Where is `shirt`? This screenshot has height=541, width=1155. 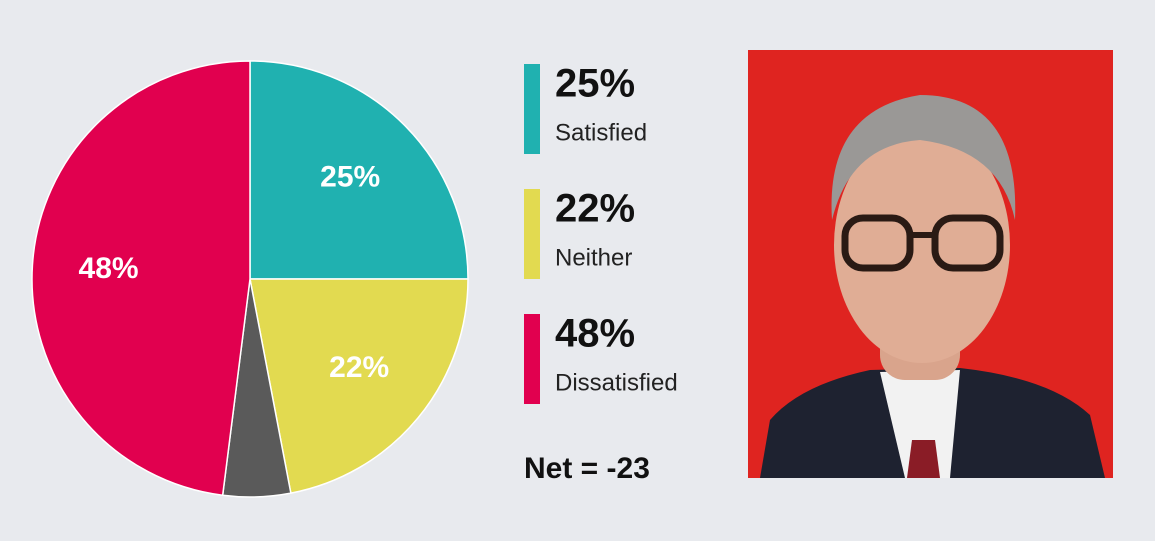 shirt is located at coordinates (920, 424).